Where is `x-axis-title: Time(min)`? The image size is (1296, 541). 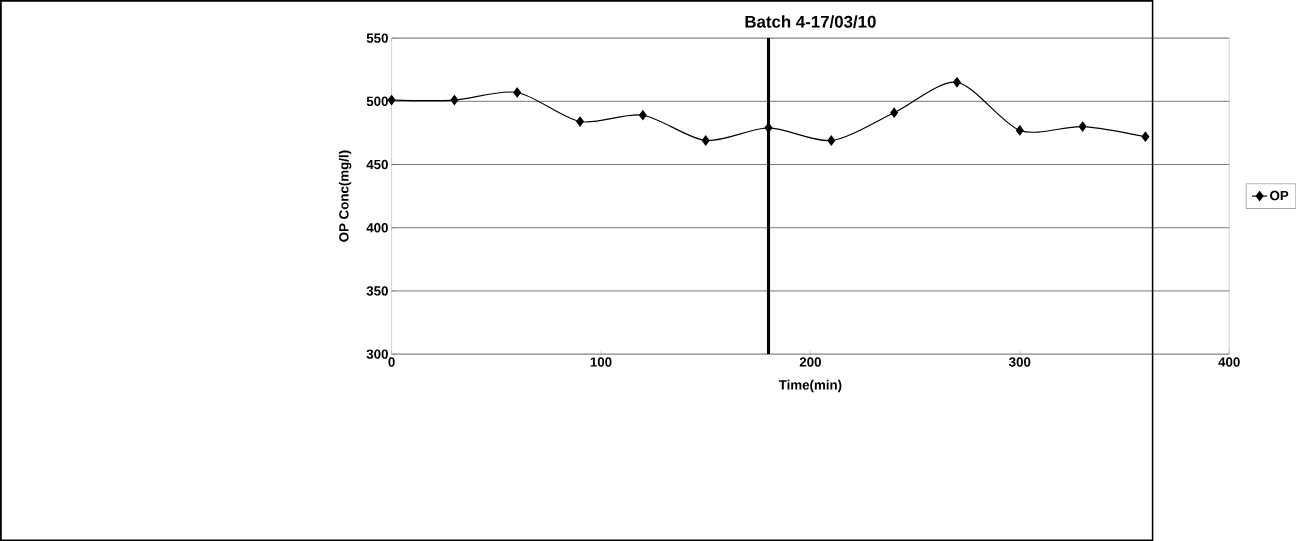 x-axis-title: Time(min) is located at coordinates (810, 386).